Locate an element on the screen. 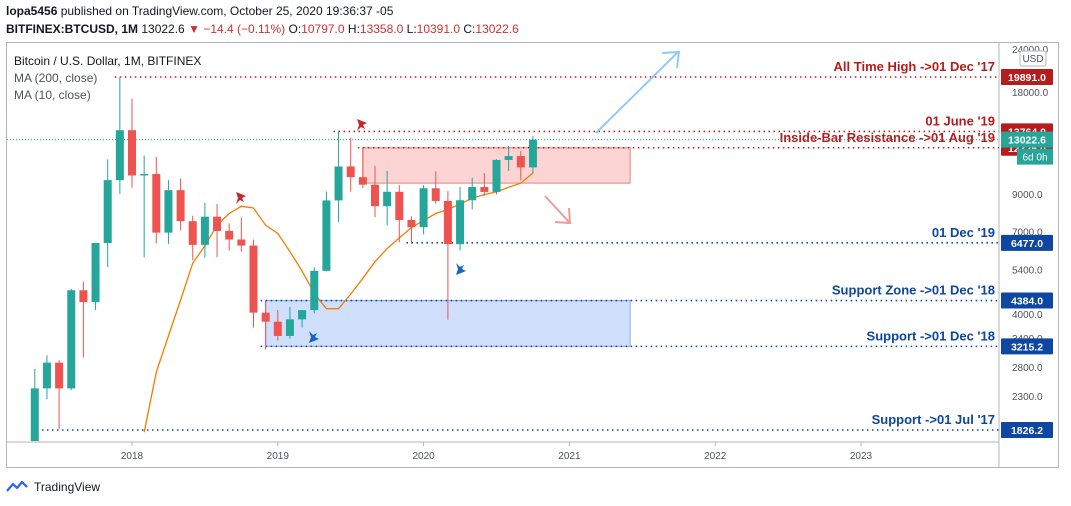 This screenshot has width=1071, height=506. last-price: 13022.6 is located at coordinates (163, 29).